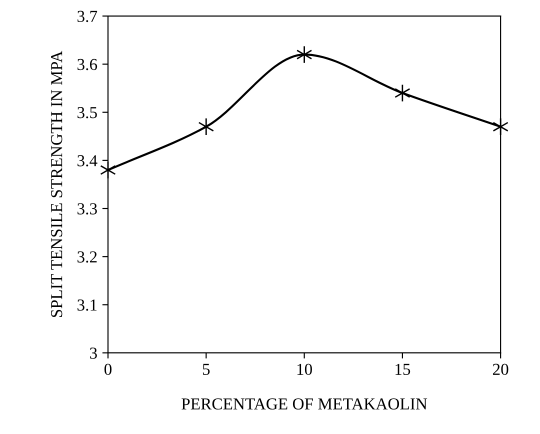 The height and width of the screenshot is (434, 540). What do you see at coordinates (87, 257) in the screenshot?
I see `y-tick-label: 3.2` at bounding box center [87, 257].